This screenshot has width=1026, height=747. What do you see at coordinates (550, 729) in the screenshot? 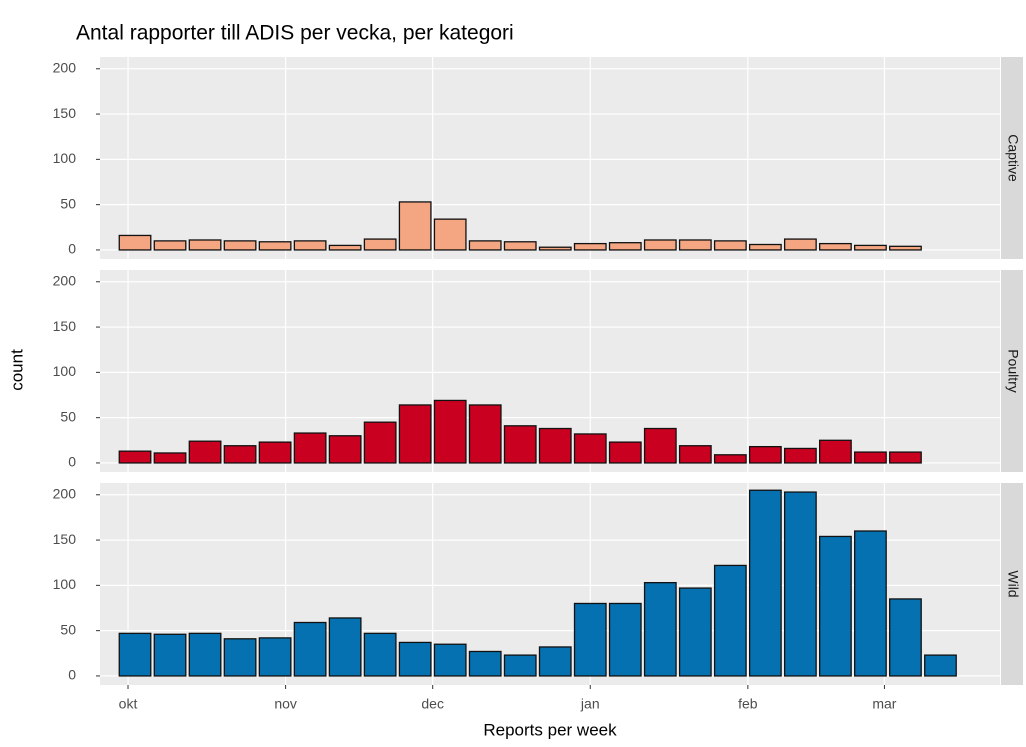
I see `x-axis-label: Reports per week` at bounding box center [550, 729].